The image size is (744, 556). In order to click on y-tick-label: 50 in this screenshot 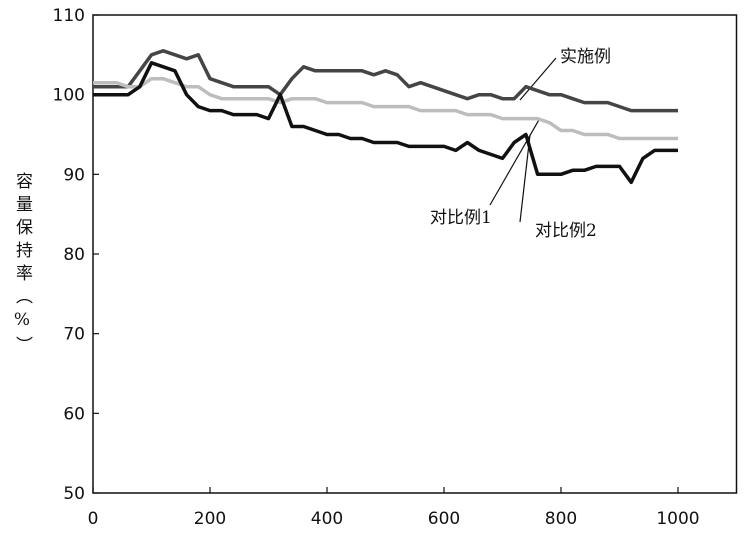, I will do `click(74, 494)`.